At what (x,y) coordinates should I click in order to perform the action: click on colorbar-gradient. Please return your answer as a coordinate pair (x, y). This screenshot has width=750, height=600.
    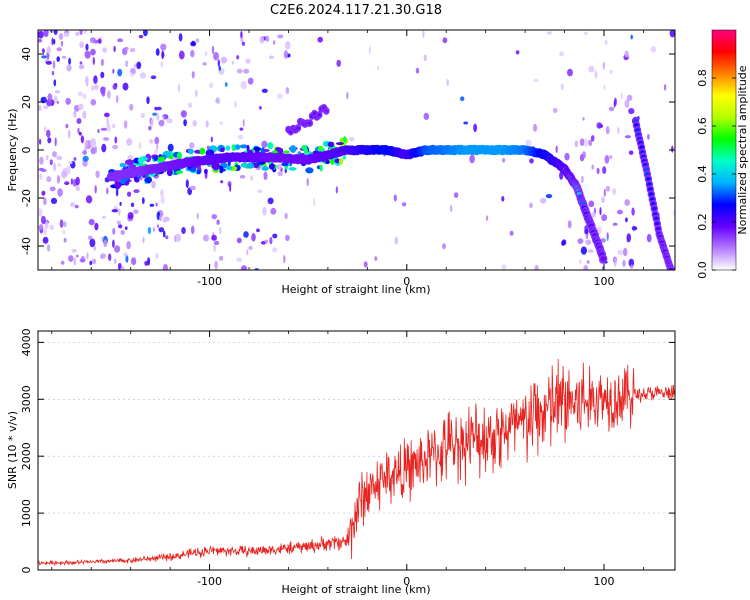
    Looking at the image, I should click on (724, 150).